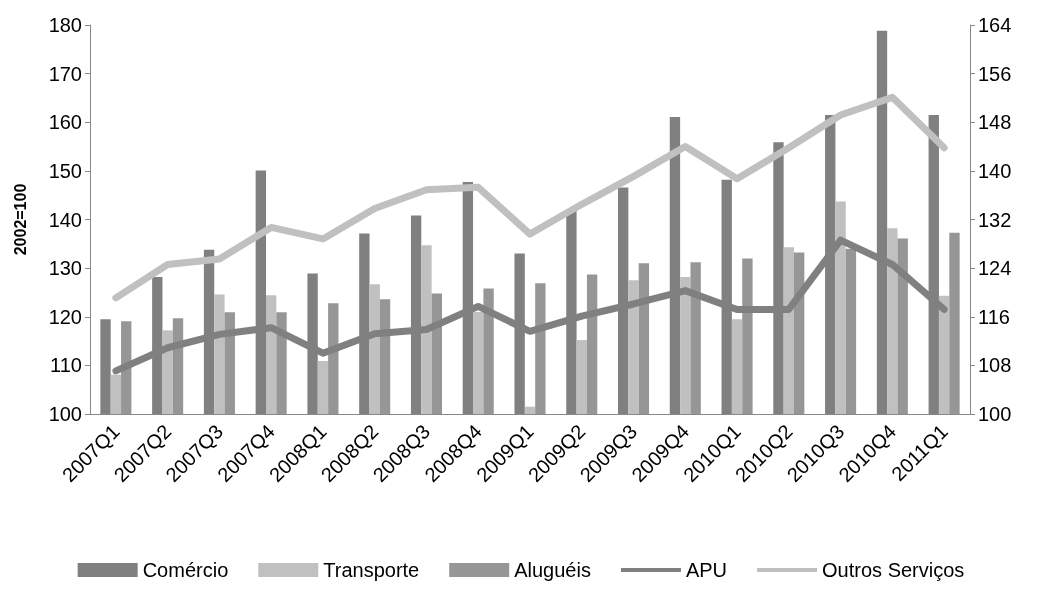 This screenshot has width=1042, height=589. I want to click on legend-label: Outros Serviços, so click(893, 570).